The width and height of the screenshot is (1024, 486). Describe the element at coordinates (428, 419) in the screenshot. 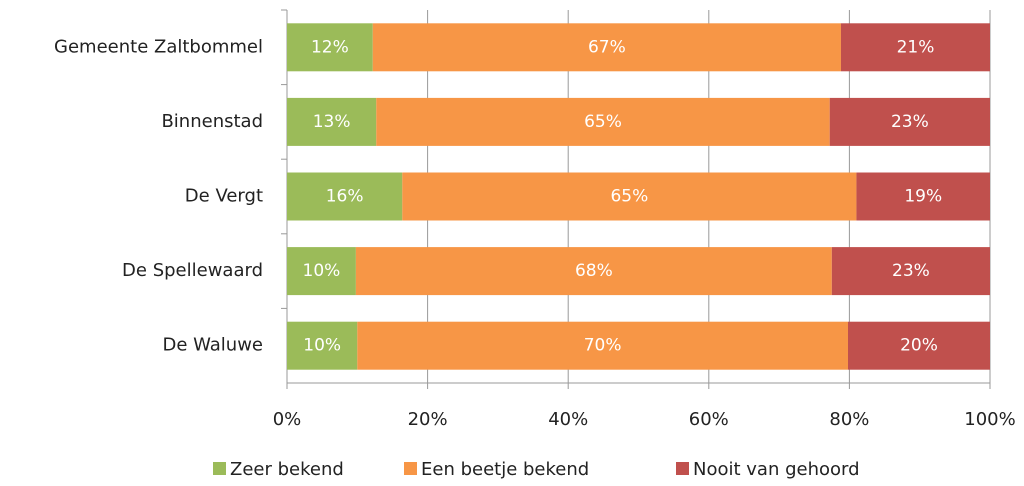

I see `x-tick-label: 20%` at that location.